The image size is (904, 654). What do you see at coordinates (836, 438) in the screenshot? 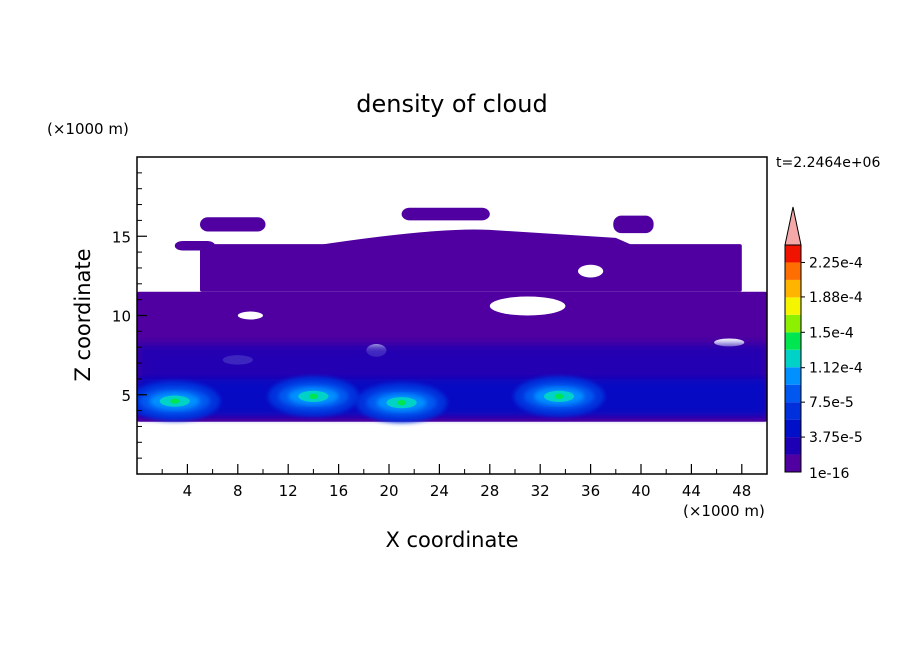
I see `colorbar-tick-label: 3.75e-5` at bounding box center [836, 438].